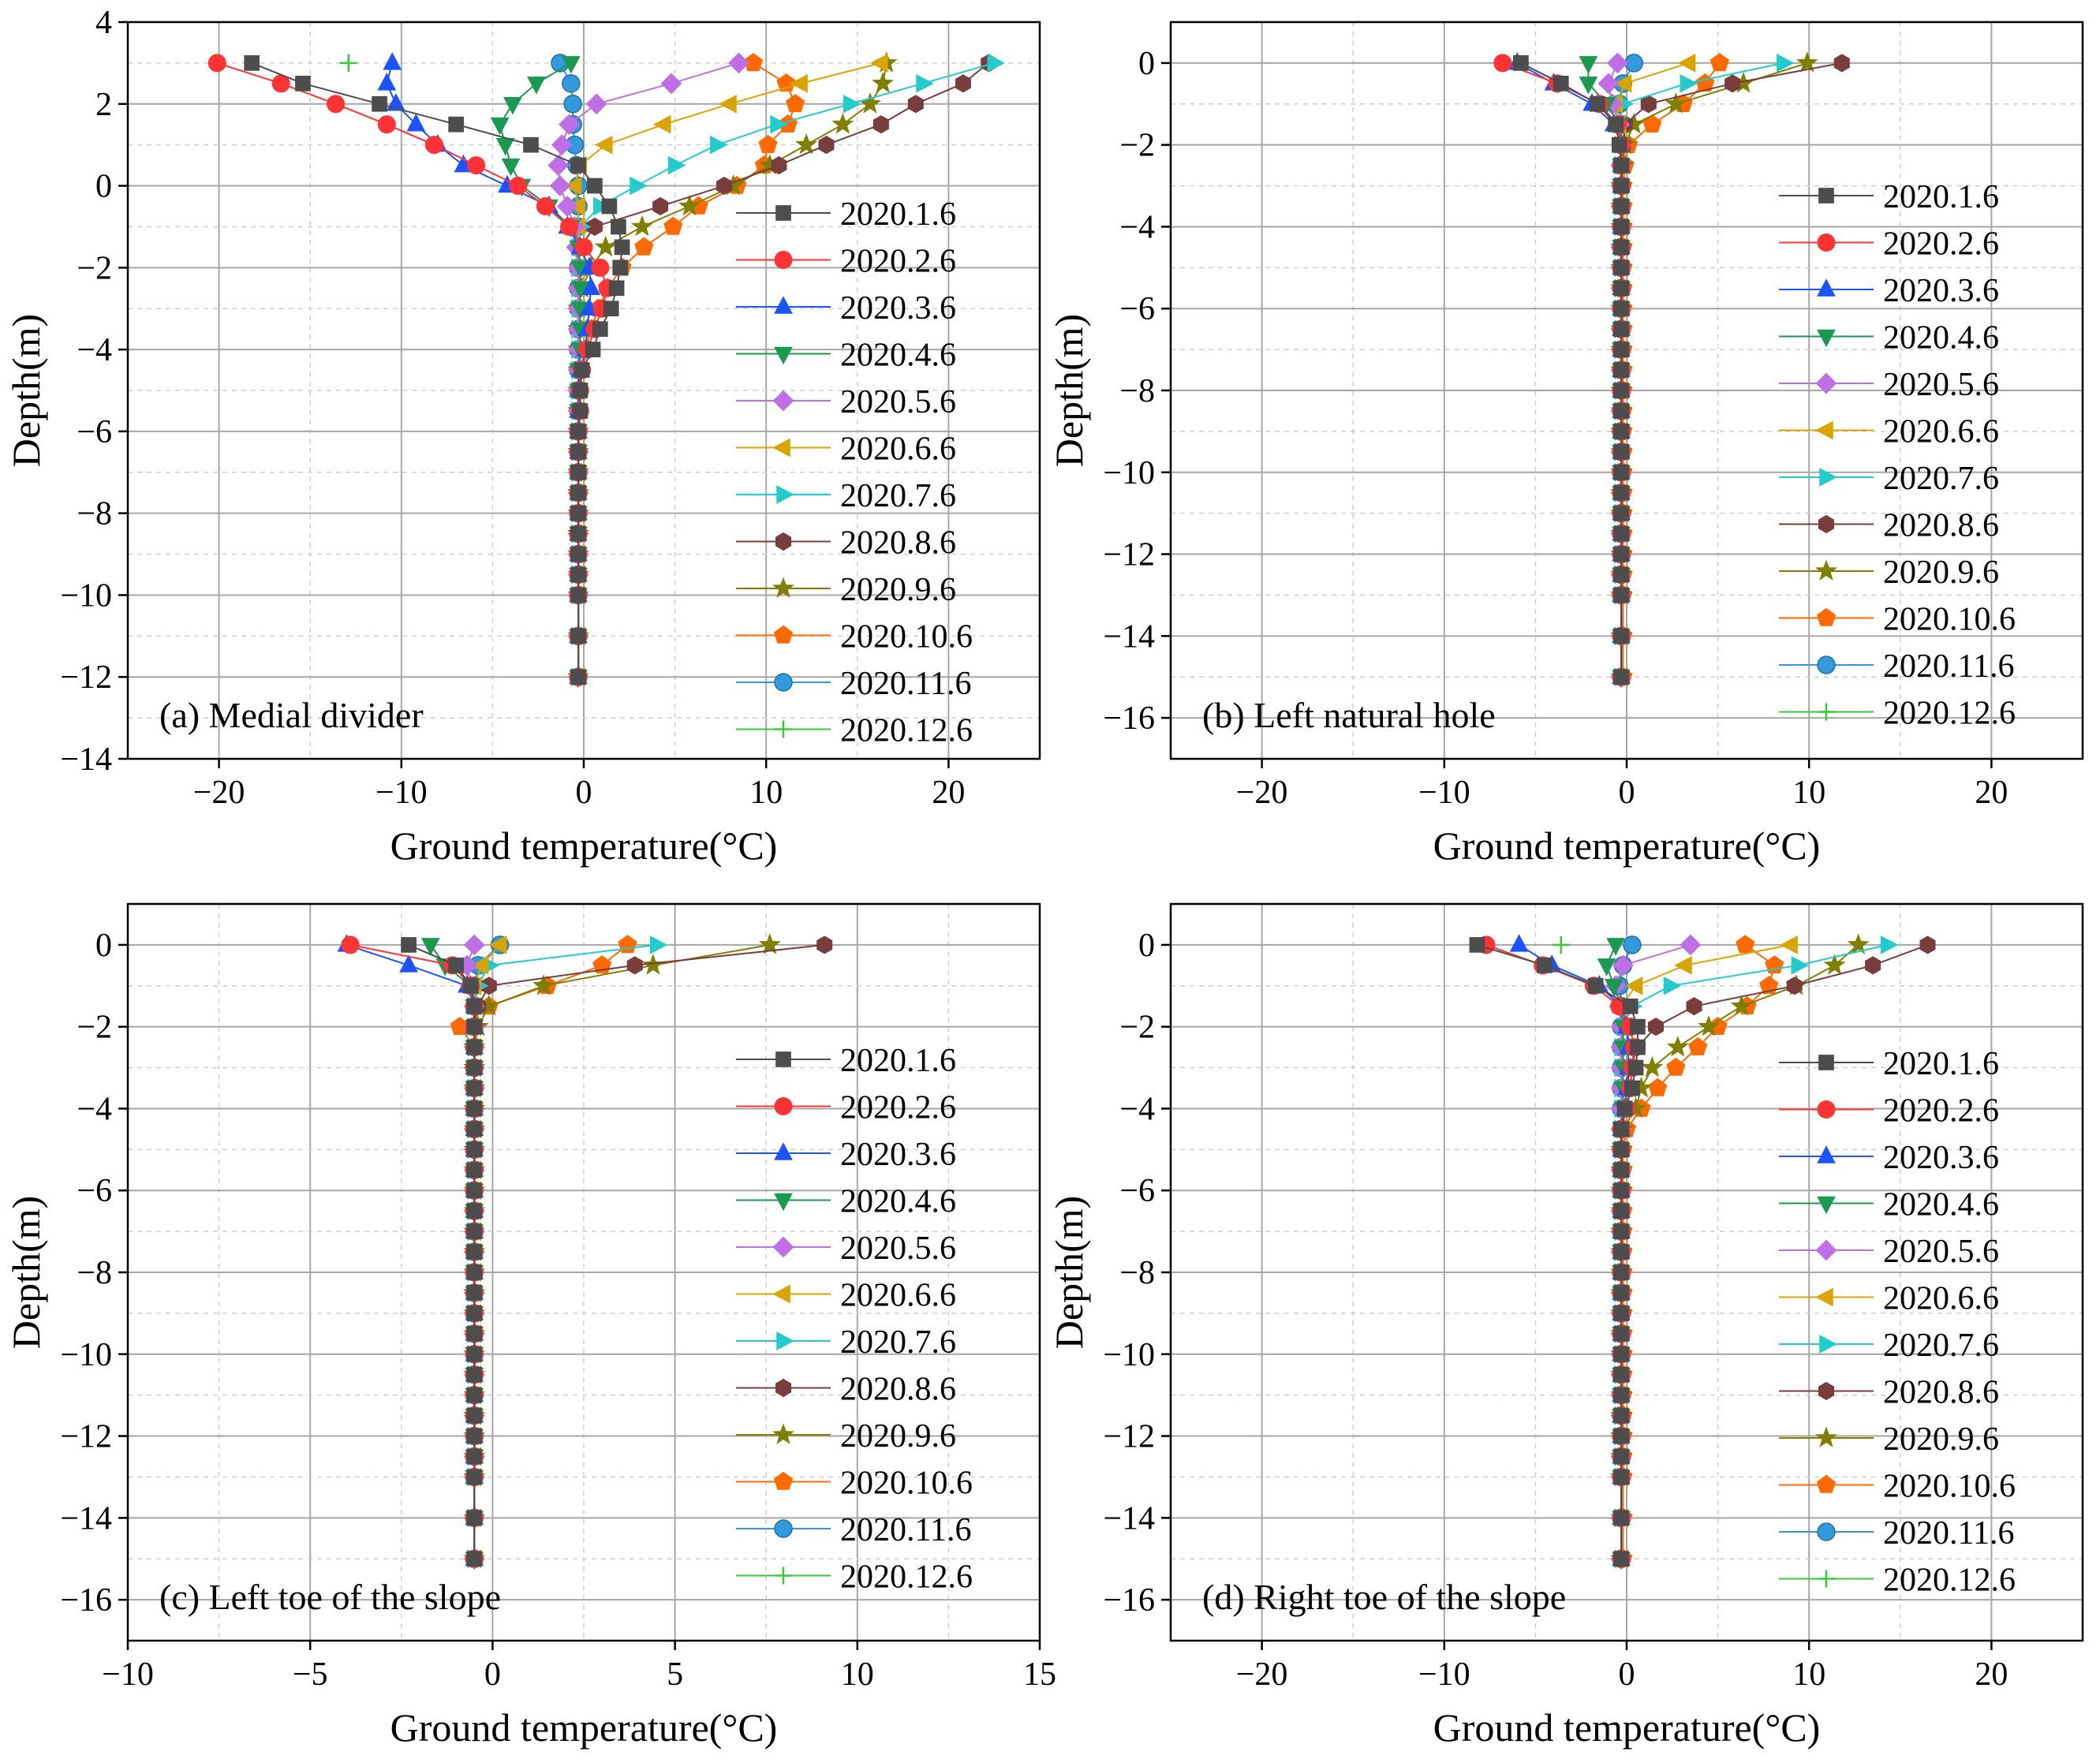 This screenshot has height=1759, width=2100. I want to click on y-tick-label: −12, so click(86, 677).